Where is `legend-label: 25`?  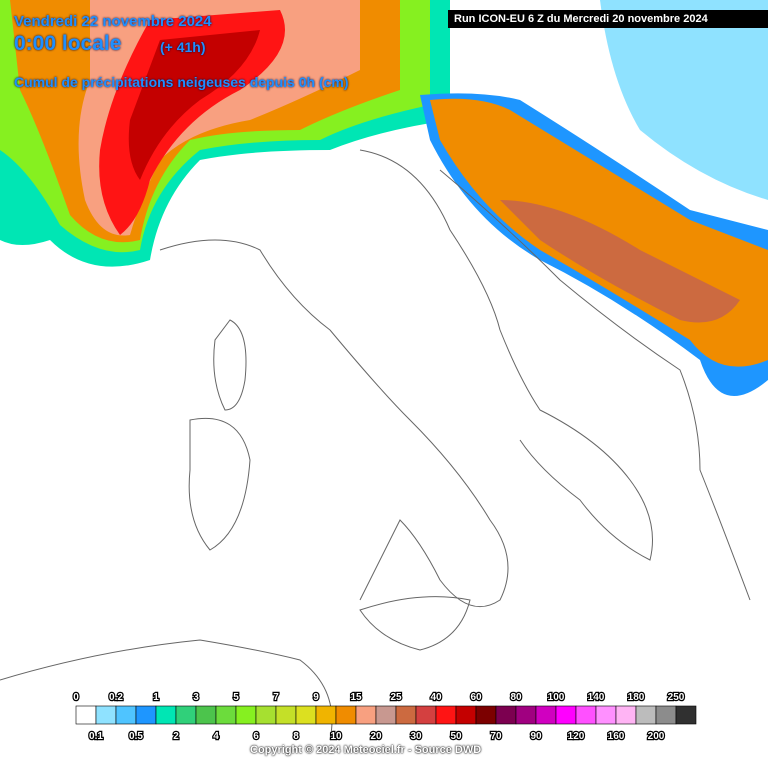 legend-label: 25 is located at coordinates (396, 697).